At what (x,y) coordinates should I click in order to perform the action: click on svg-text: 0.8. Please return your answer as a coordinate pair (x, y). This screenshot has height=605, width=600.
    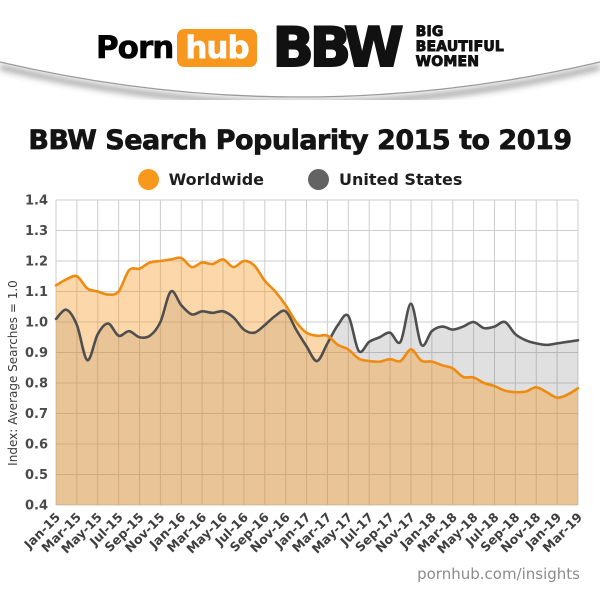
    Looking at the image, I should click on (36, 384).